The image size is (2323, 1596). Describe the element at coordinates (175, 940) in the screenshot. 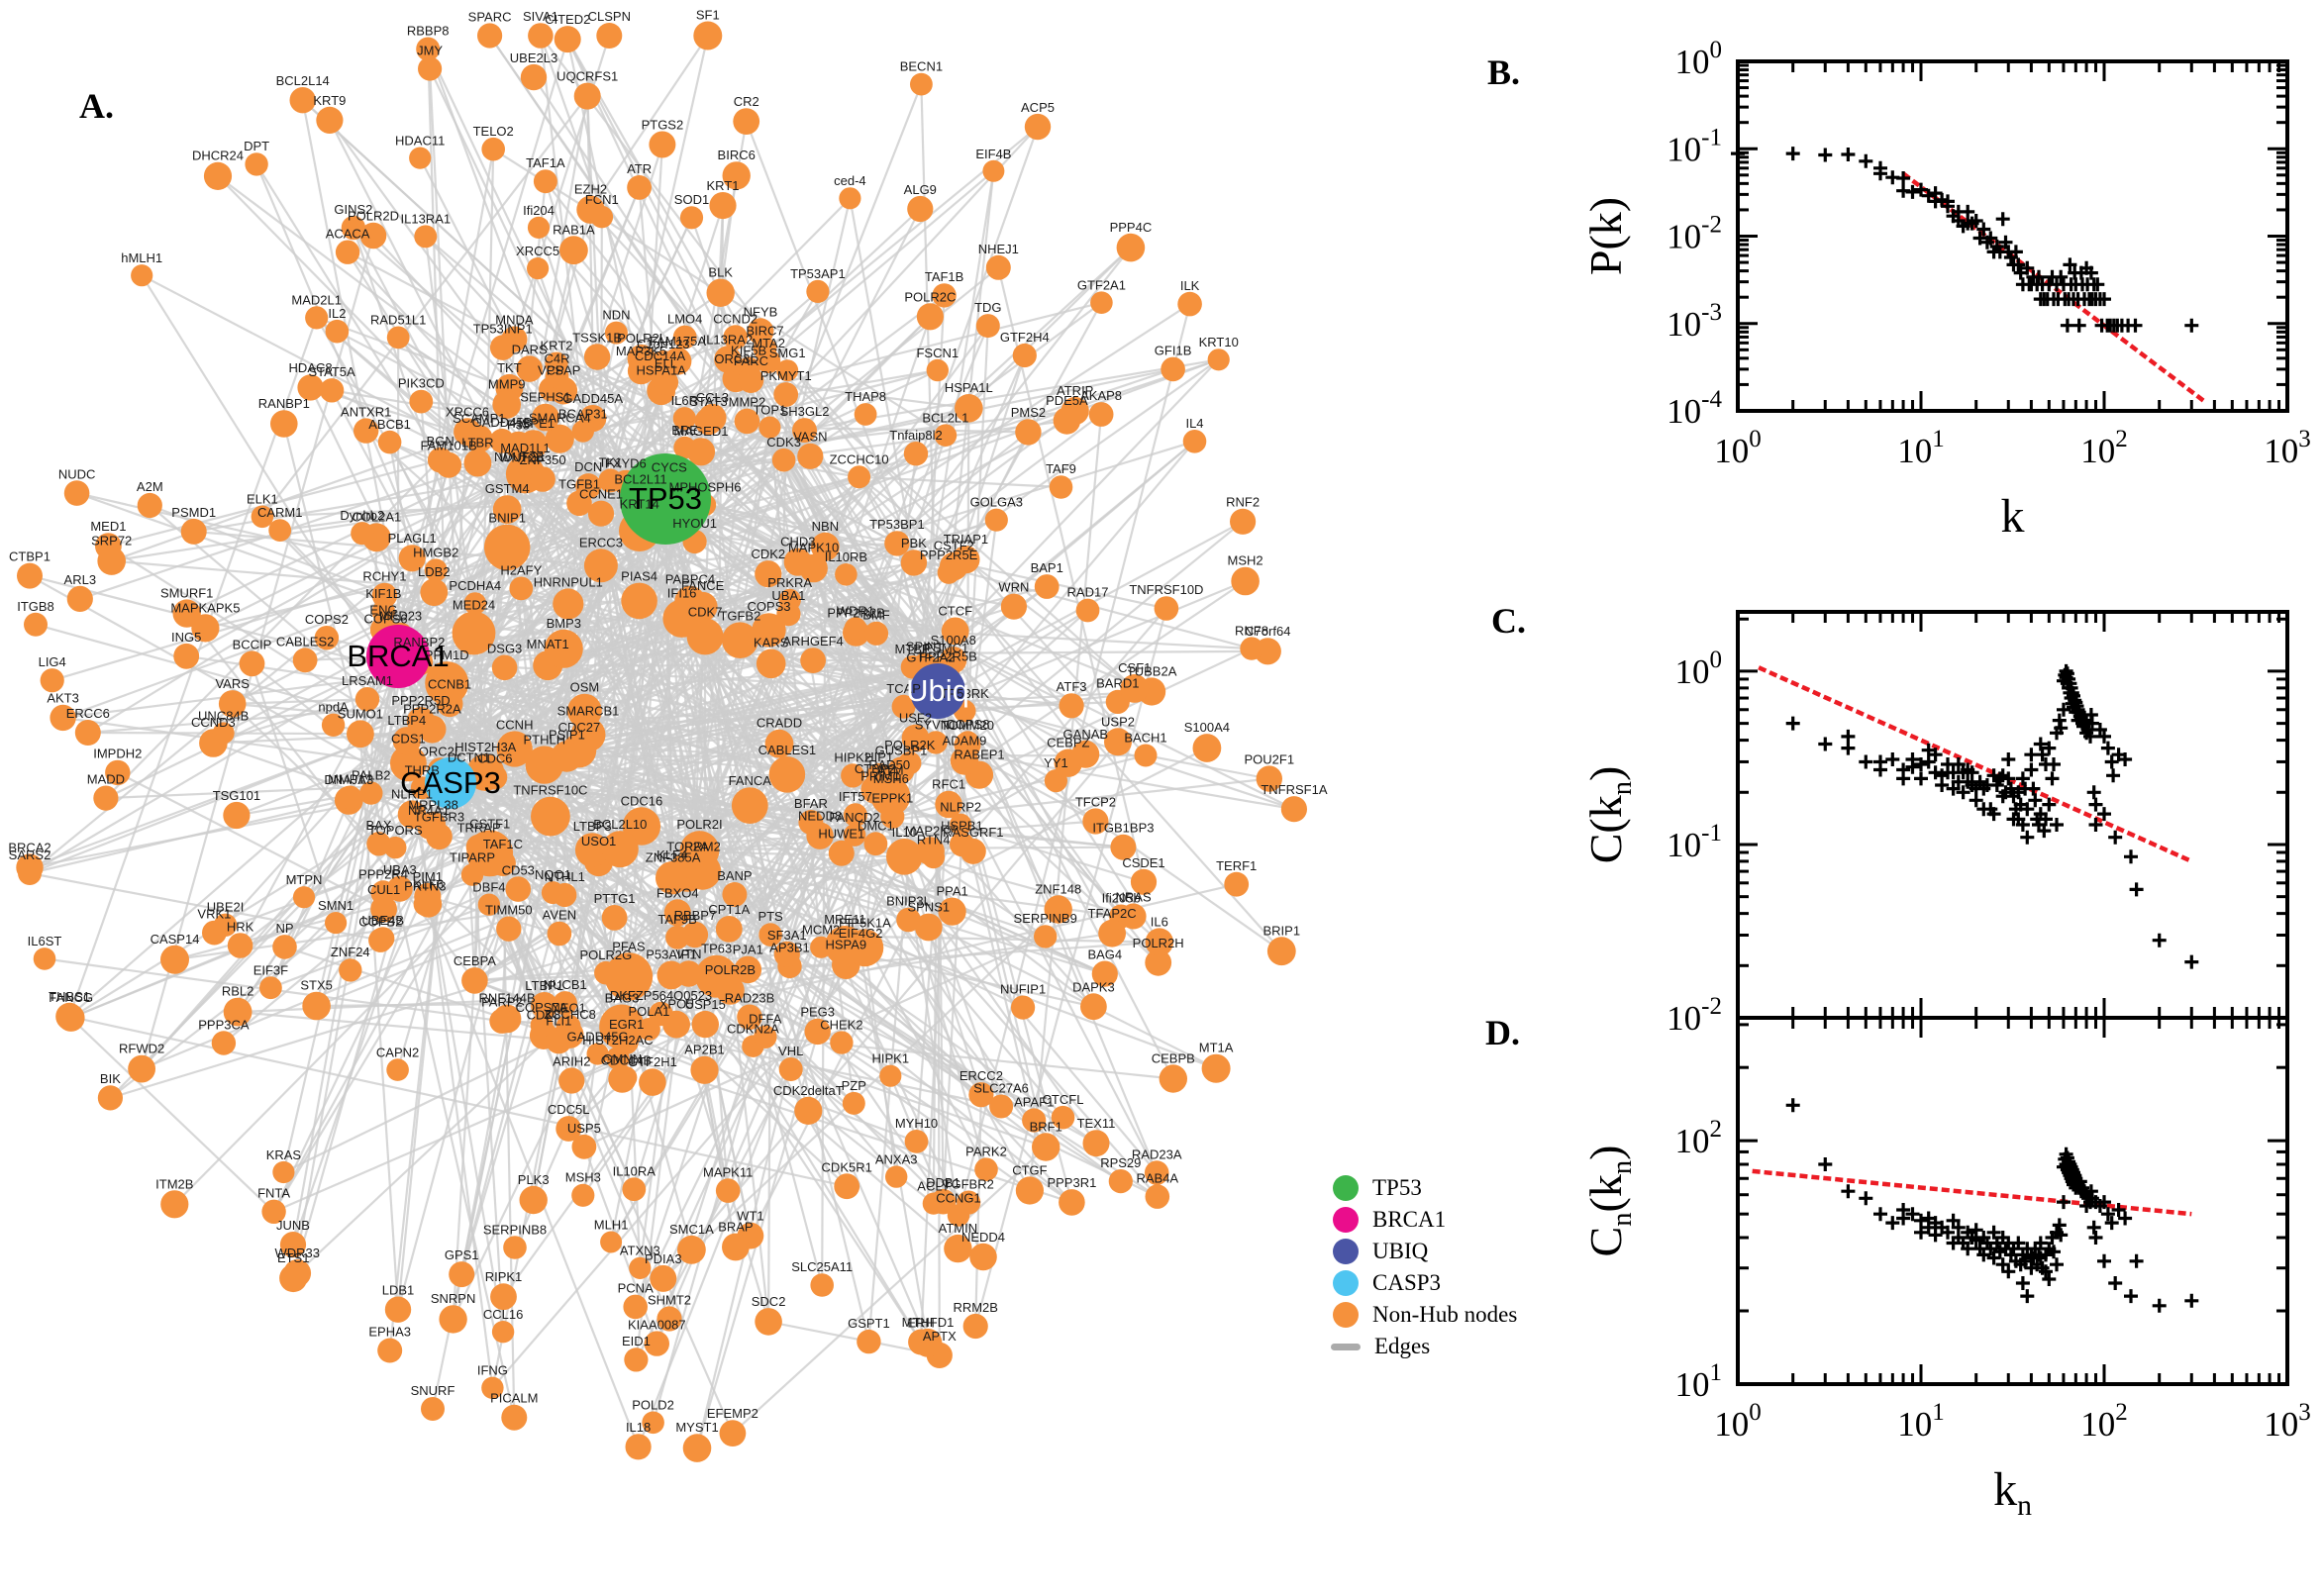

I see `network-node-label: CASP14` at that location.